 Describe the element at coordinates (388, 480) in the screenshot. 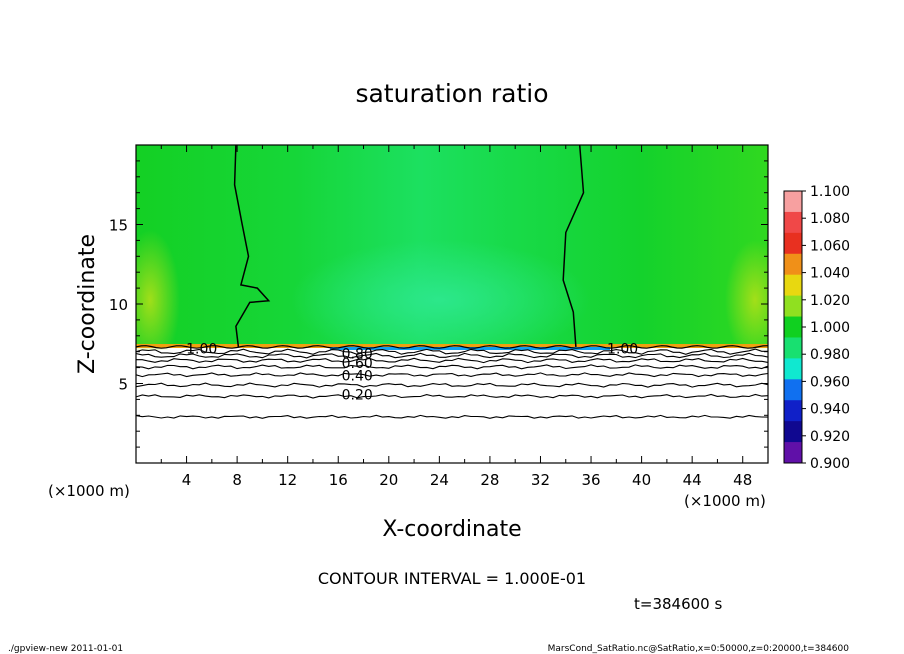

I see `x-tick-label-4: 20` at that location.